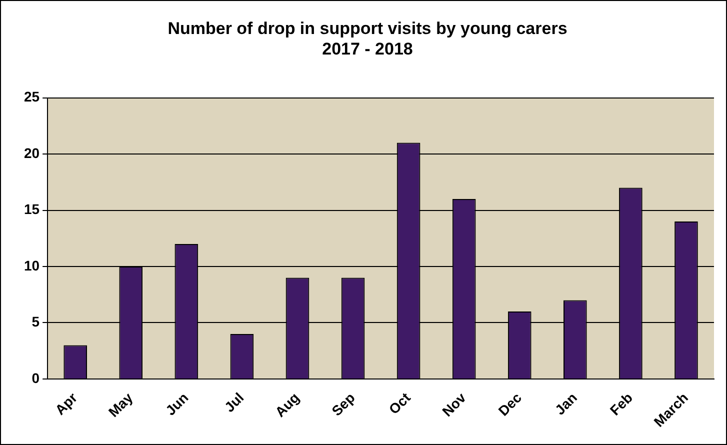 The image size is (727, 445). I want to click on y-tick-label: 15, so click(32, 209).